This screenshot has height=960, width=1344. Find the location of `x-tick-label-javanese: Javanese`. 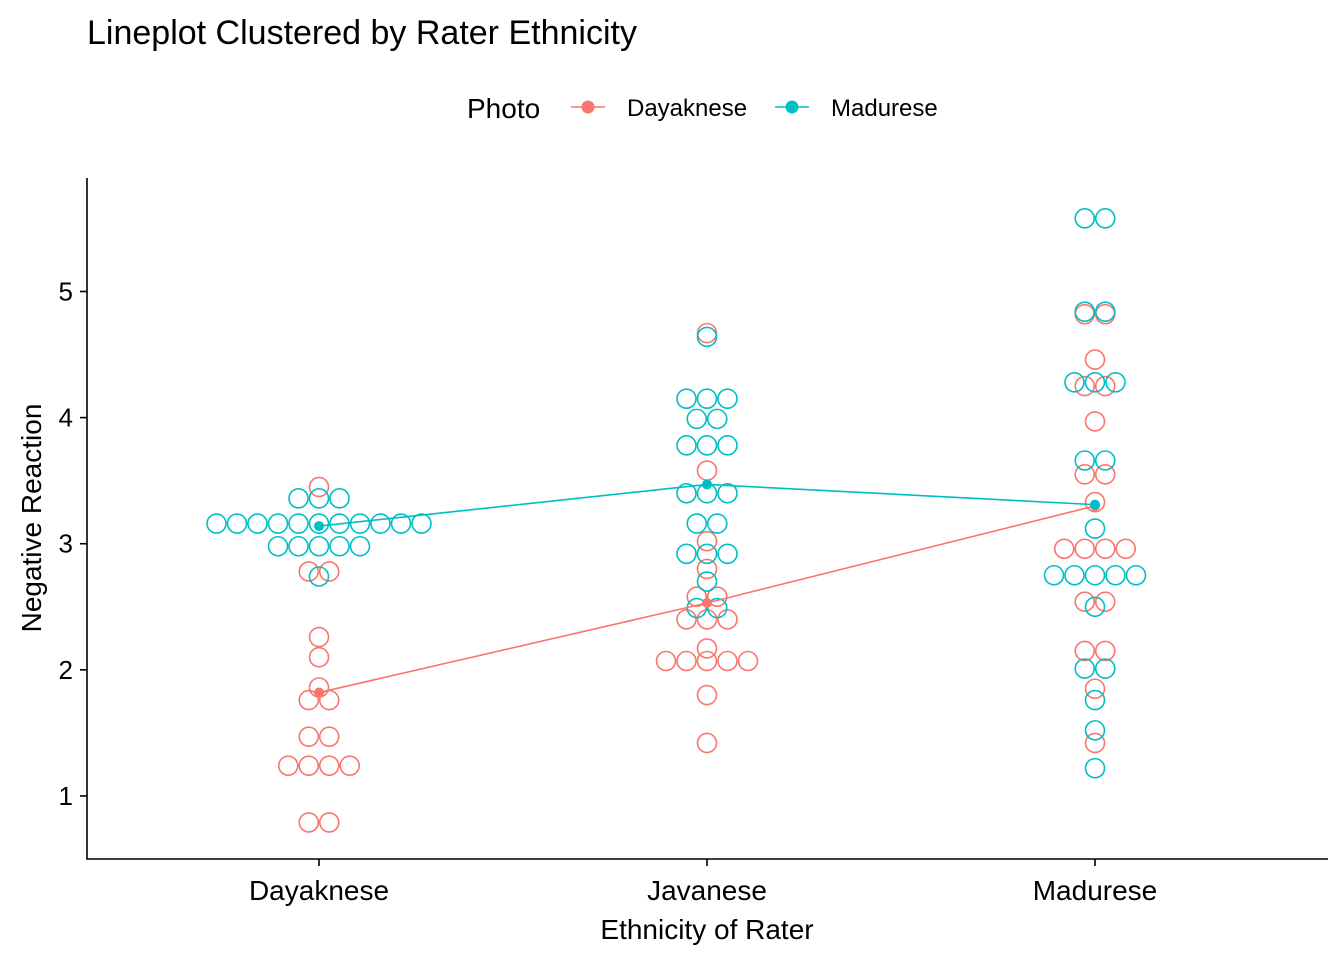

x-tick-label-javanese: Javanese is located at coordinates (707, 890).